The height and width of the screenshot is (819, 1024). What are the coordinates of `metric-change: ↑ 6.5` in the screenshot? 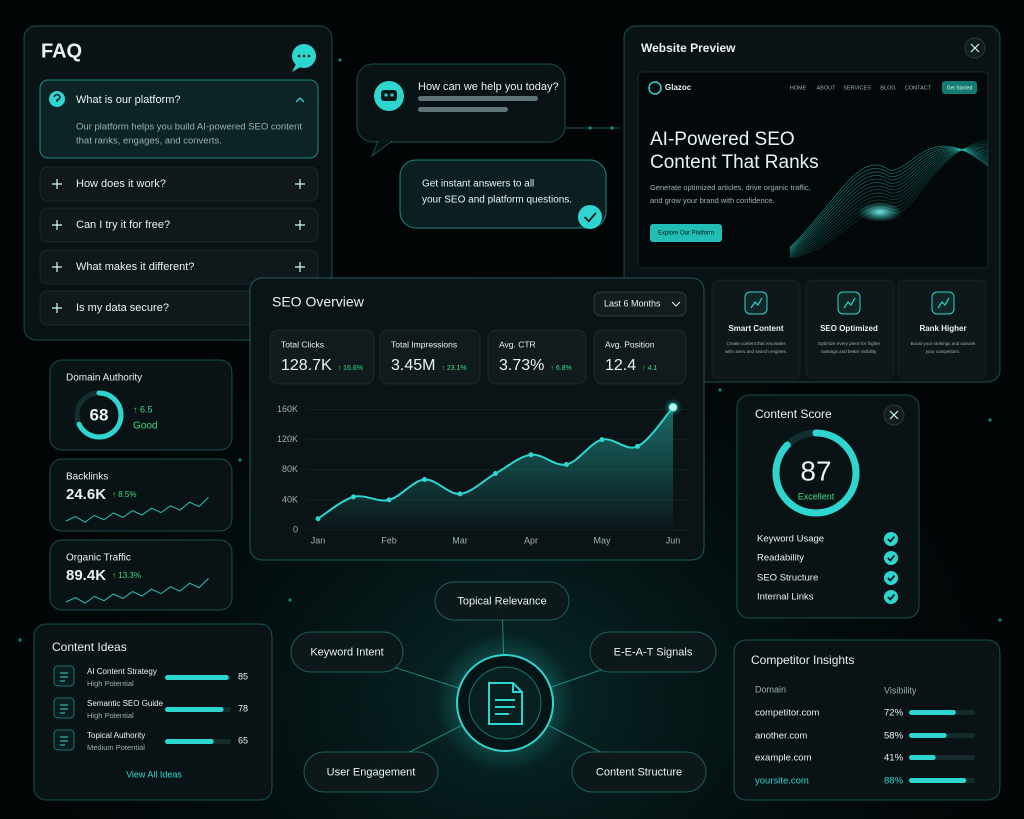 It's located at (143, 409).